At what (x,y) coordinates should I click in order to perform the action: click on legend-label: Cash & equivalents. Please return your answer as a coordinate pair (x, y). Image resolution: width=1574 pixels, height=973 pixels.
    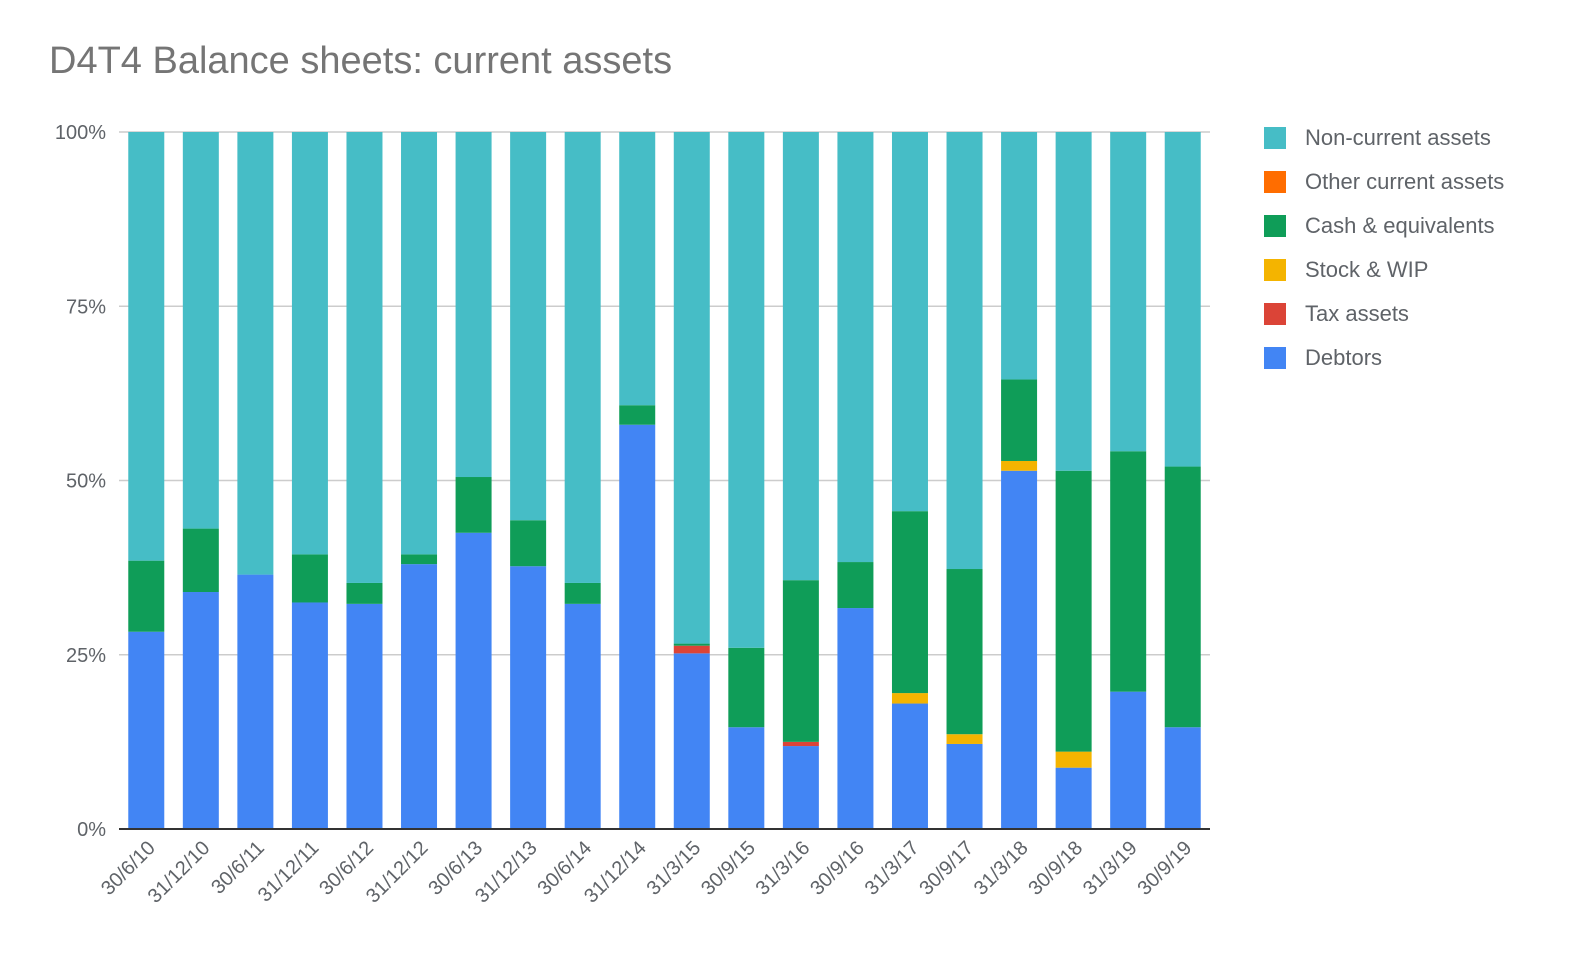
    Looking at the image, I should click on (1400, 225).